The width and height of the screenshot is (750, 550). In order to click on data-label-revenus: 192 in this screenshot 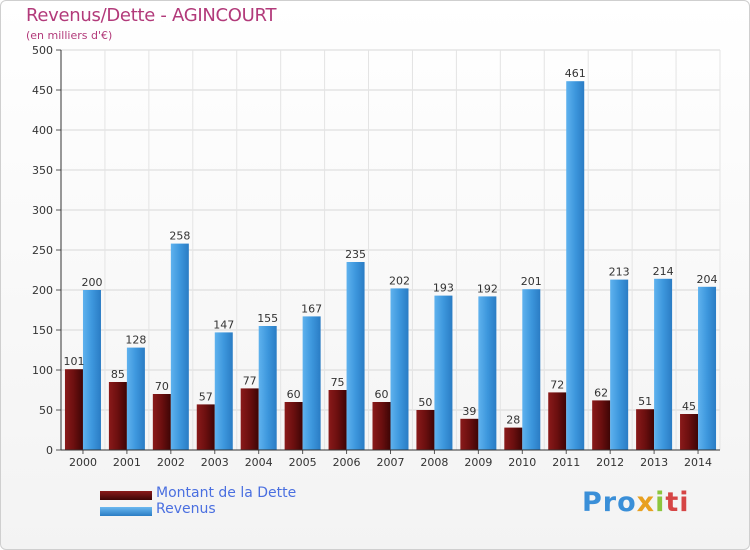, I will do `click(487, 288)`.